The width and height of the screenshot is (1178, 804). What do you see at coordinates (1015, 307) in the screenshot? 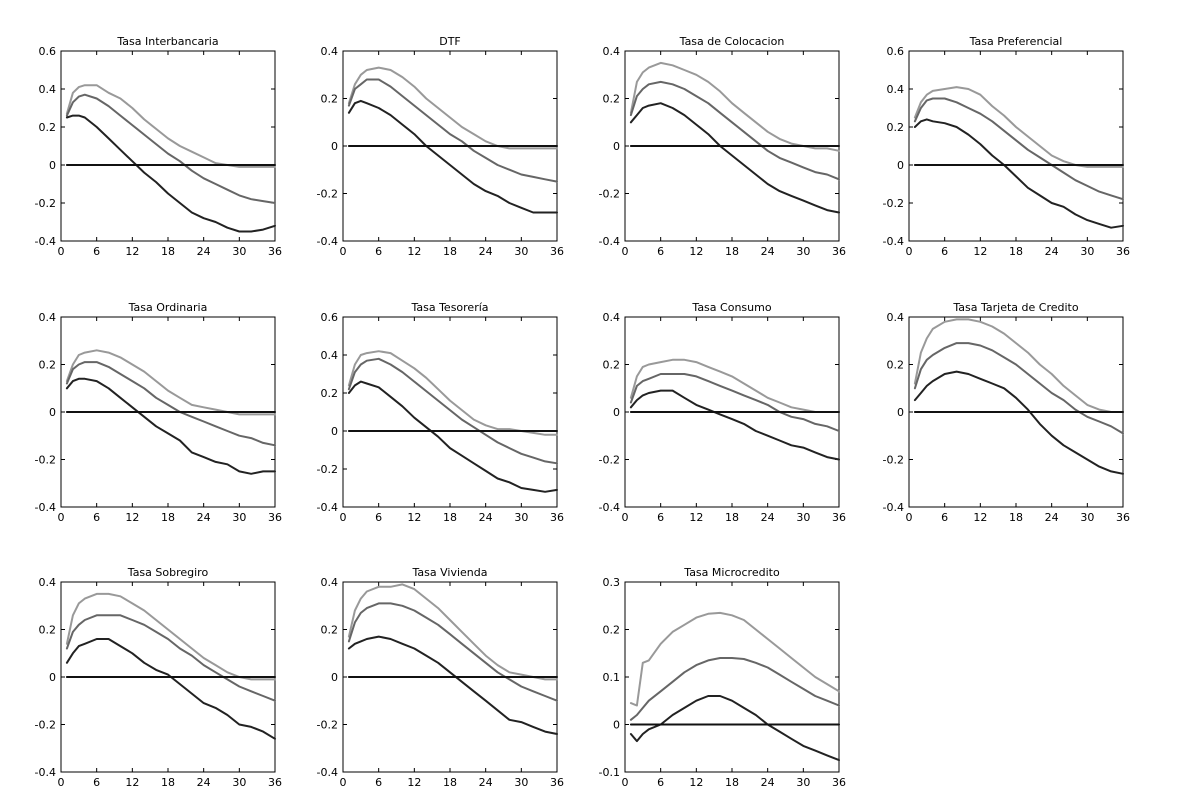
I see `chart-title: Tasa Tarjeta de Credito` at bounding box center [1015, 307].